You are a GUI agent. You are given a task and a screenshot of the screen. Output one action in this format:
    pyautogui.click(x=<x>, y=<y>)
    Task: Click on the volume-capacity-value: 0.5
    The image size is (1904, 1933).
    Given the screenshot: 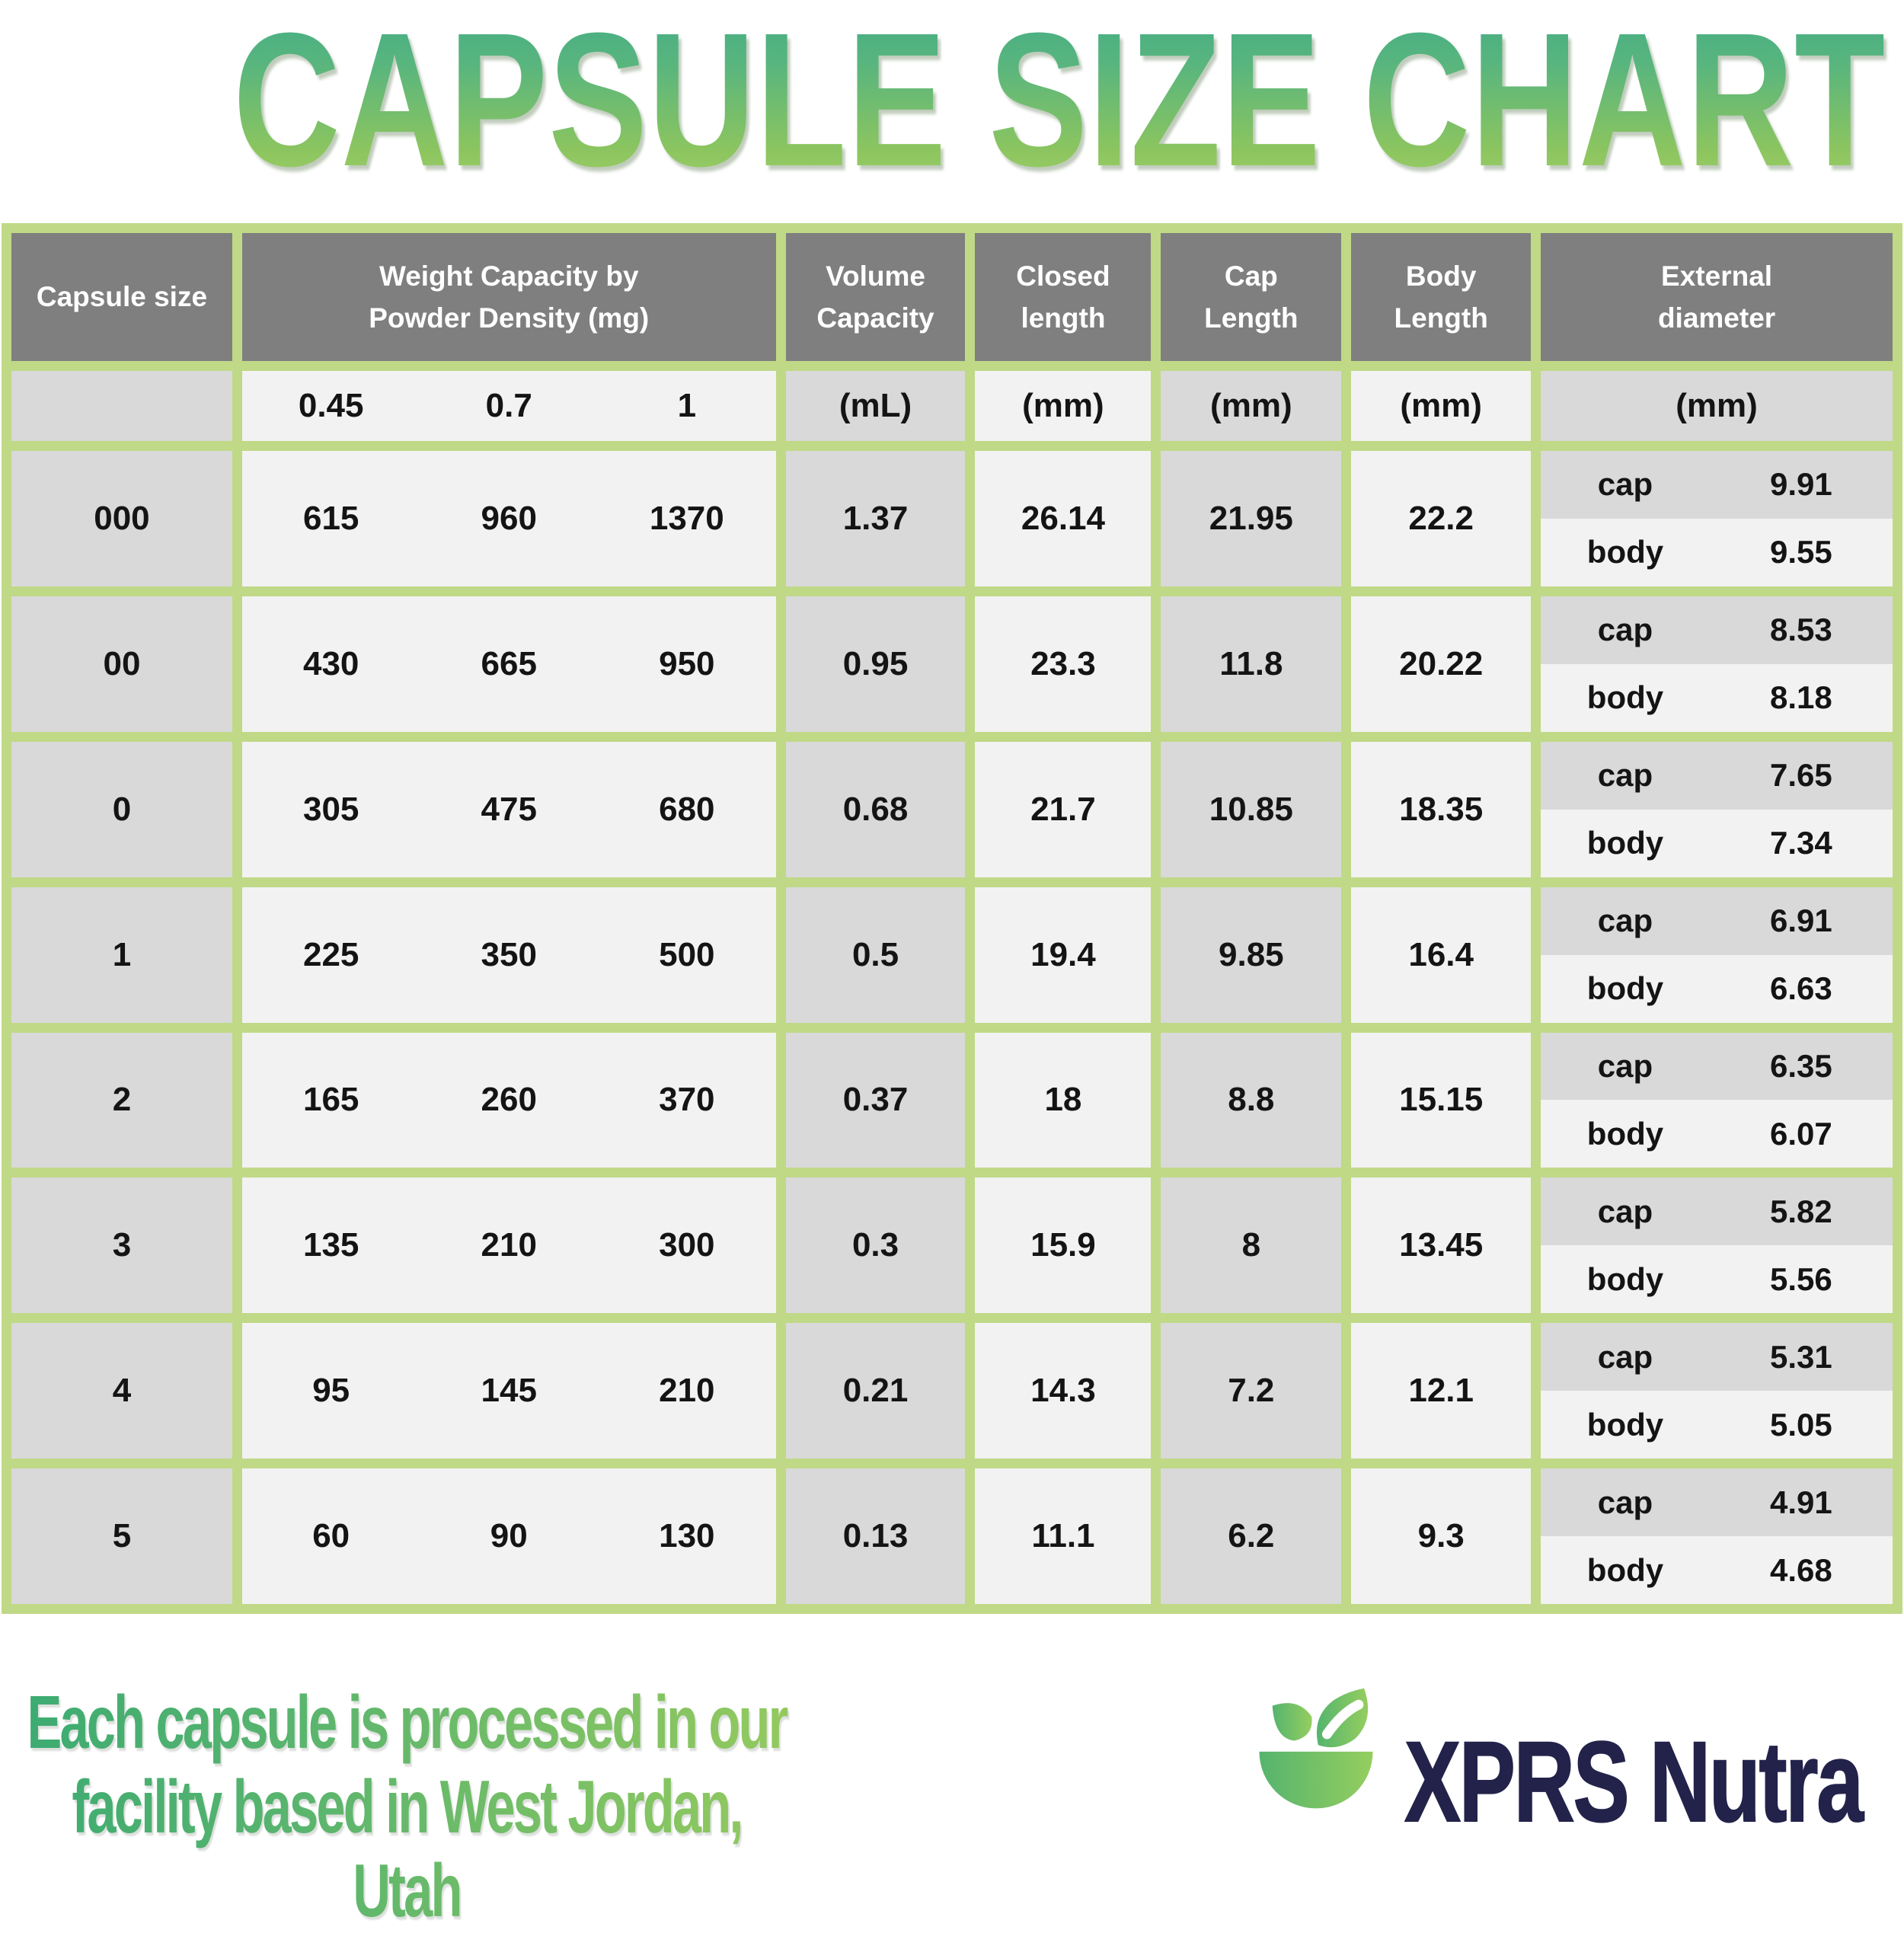 What is the action you would take?
    pyautogui.click(x=875, y=955)
    